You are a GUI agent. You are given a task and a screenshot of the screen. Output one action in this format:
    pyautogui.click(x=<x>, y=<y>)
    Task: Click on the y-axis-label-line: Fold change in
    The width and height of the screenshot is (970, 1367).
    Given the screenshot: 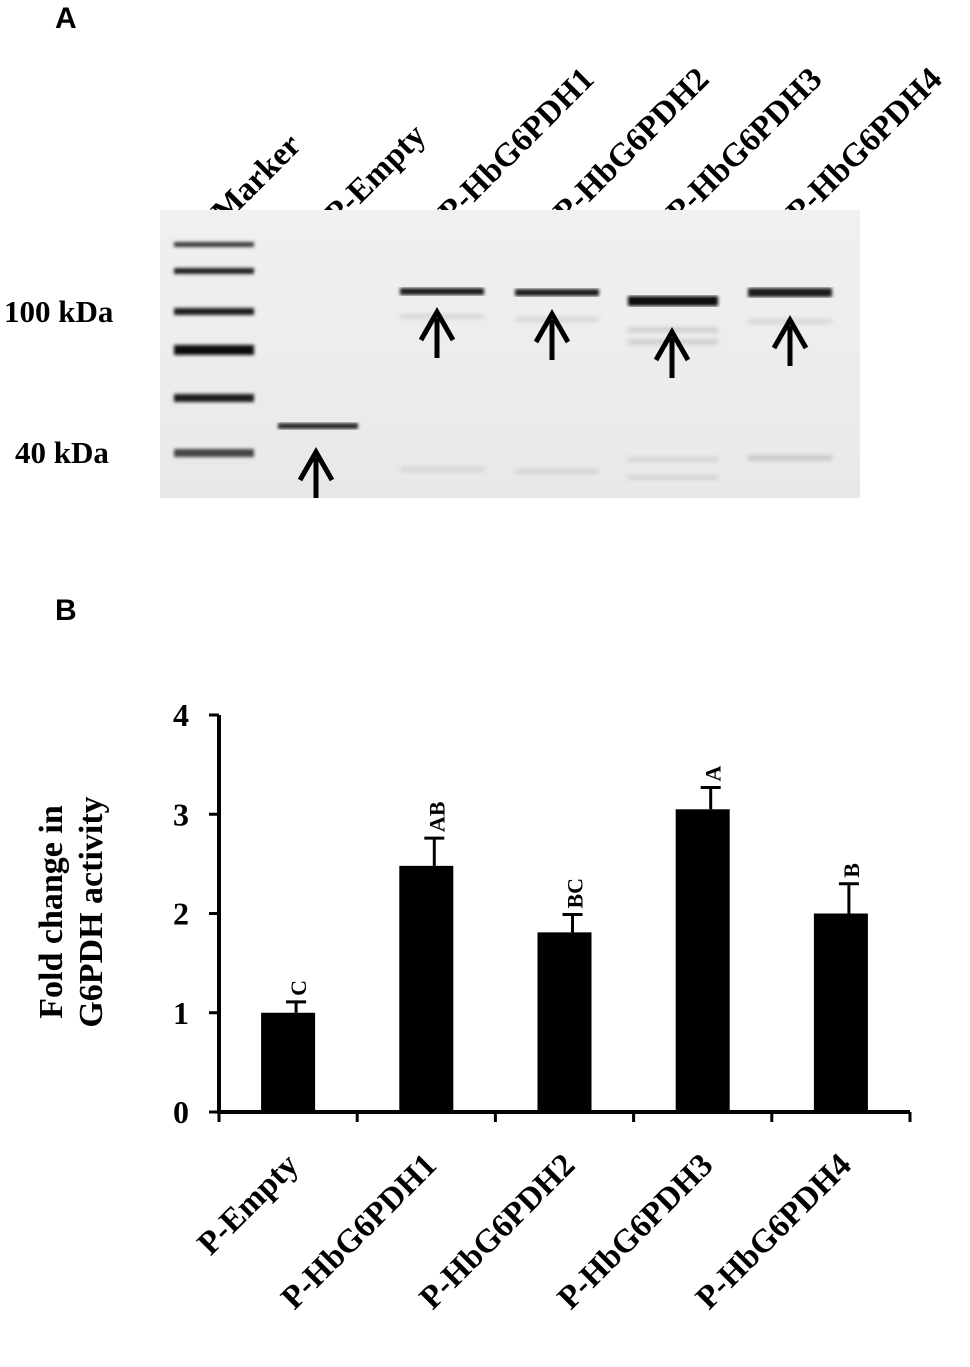 What is the action you would take?
    pyautogui.click(x=51, y=912)
    